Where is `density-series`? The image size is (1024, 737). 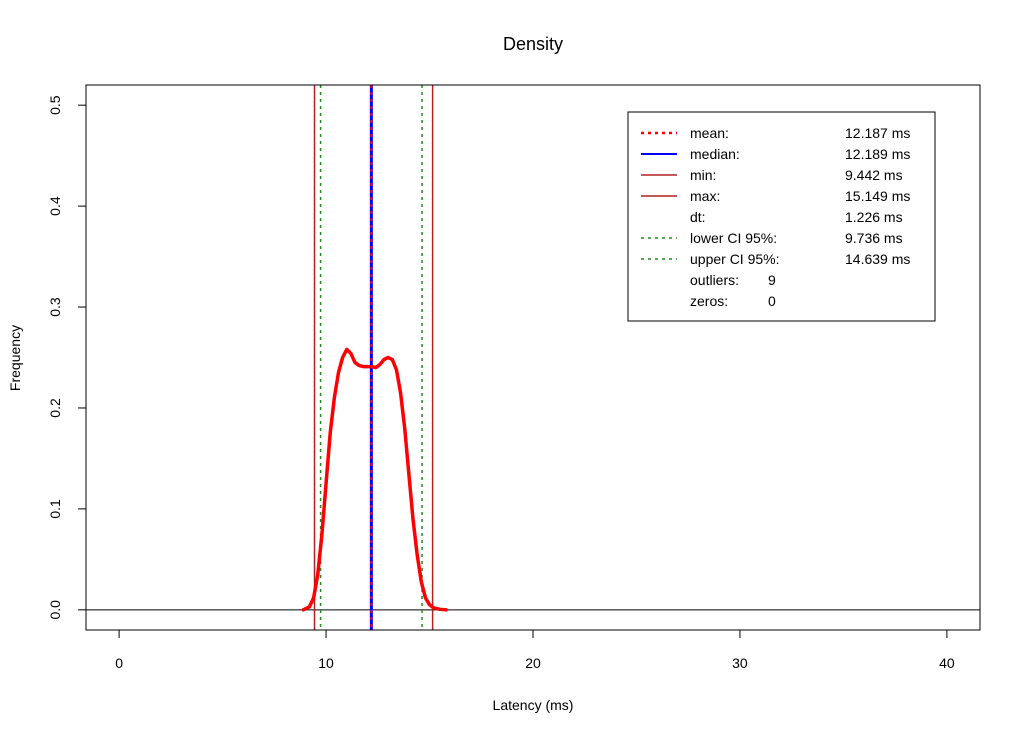 density-series is located at coordinates (374, 479).